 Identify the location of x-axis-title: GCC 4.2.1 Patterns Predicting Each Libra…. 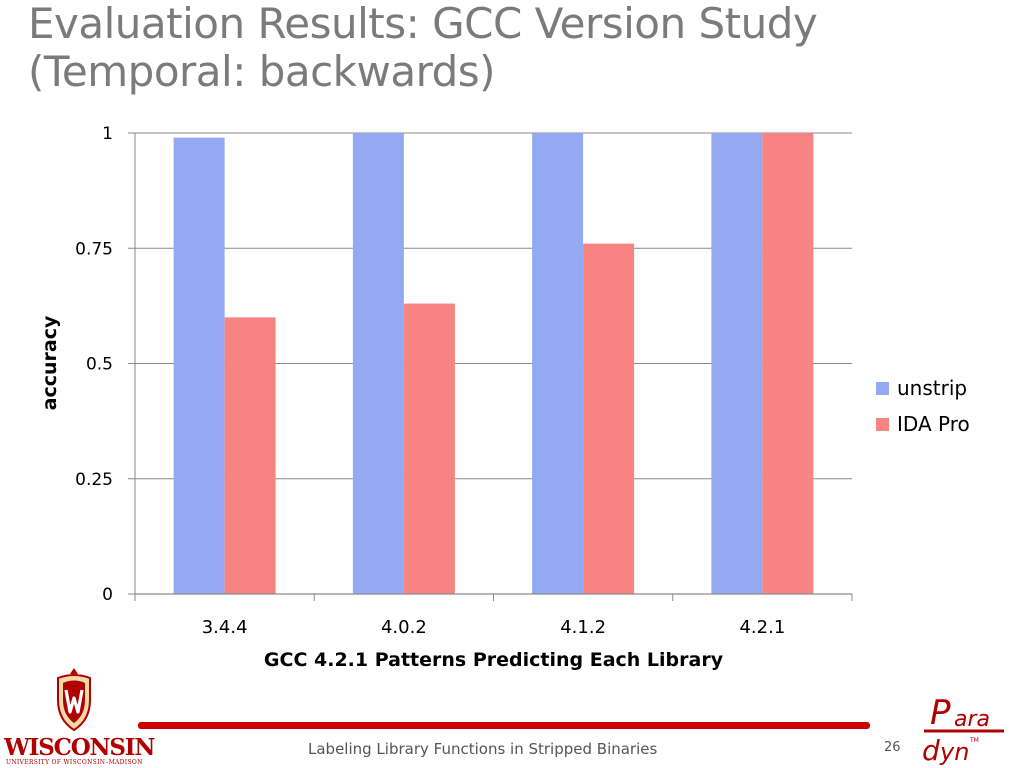
(494, 660).